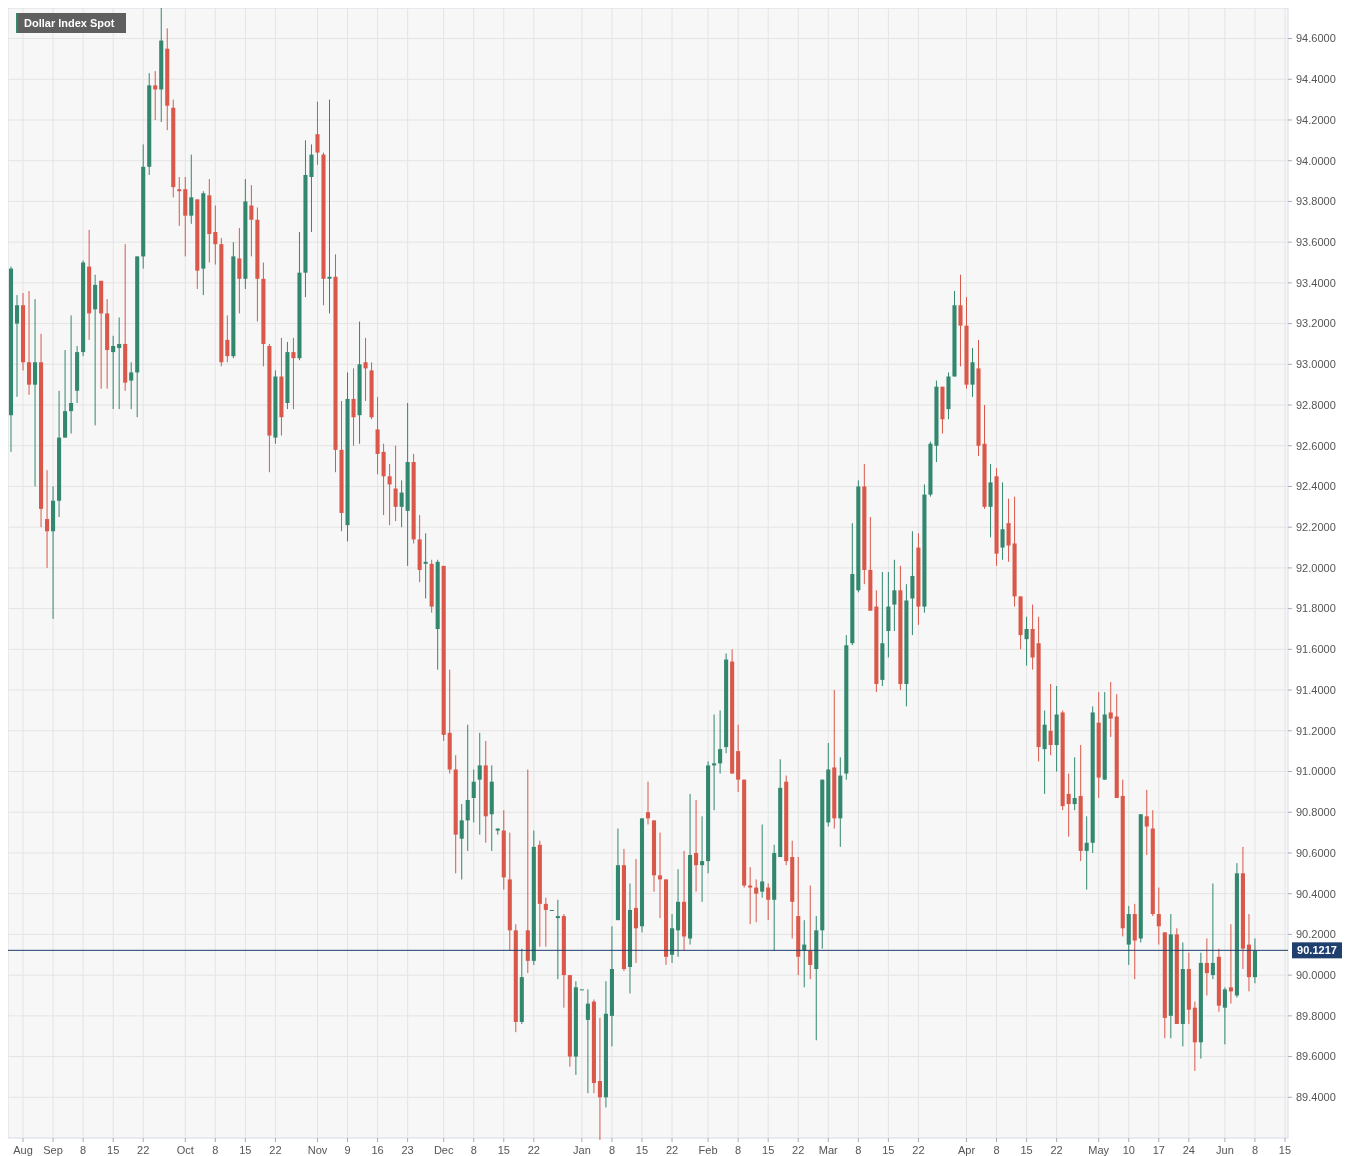 The height and width of the screenshot is (1156, 1351). I want to click on y-tick-label: 91.8000, so click(1316, 608).